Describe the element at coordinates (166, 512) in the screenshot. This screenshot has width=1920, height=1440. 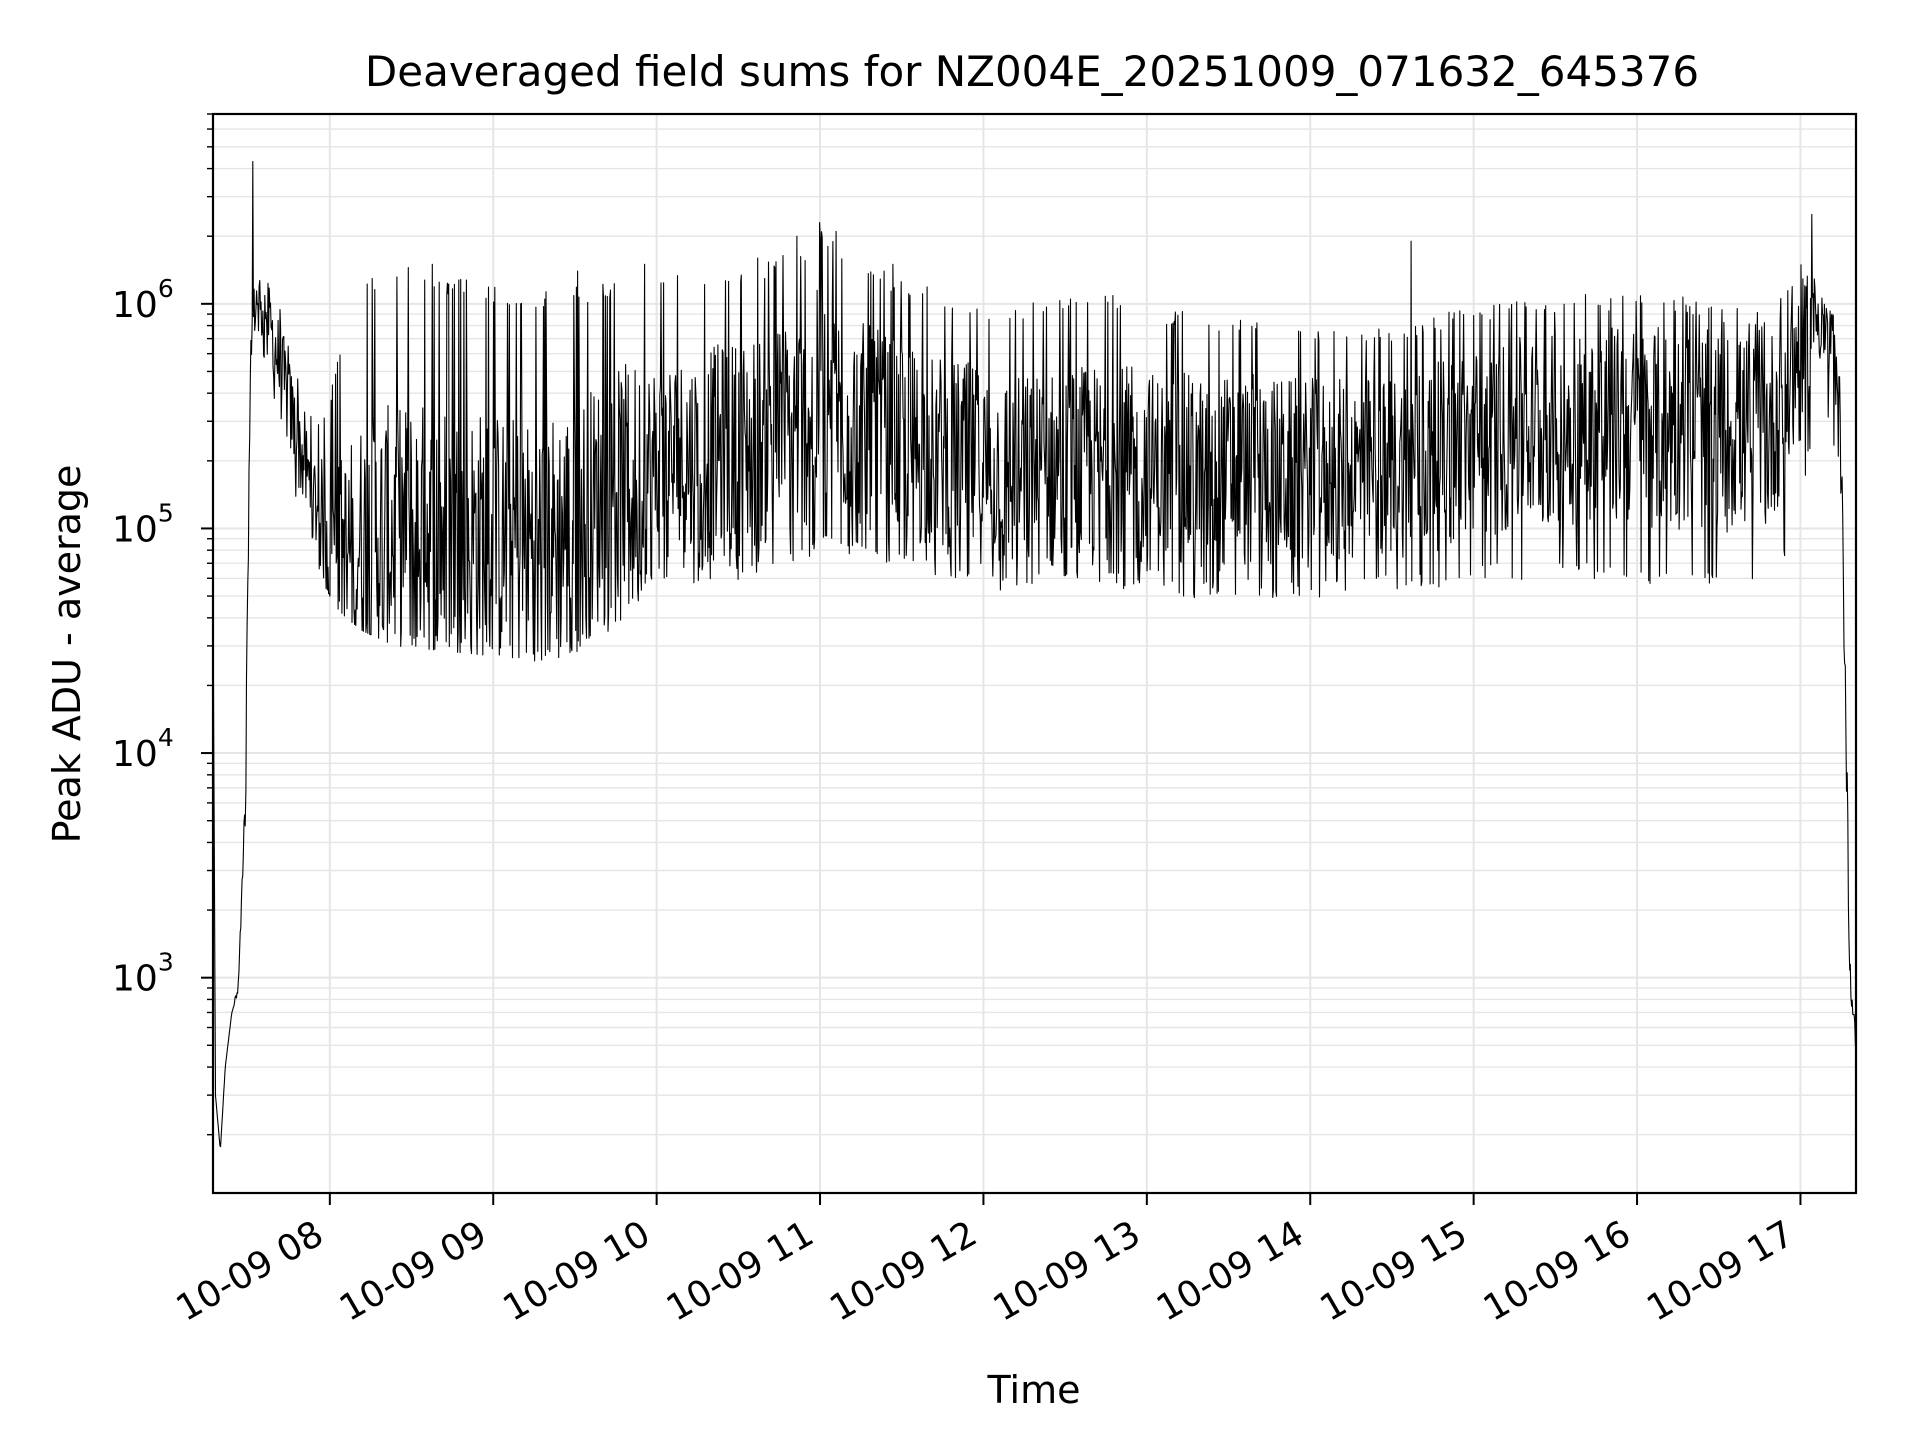
I see `y-tick-exponent: 5` at that location.